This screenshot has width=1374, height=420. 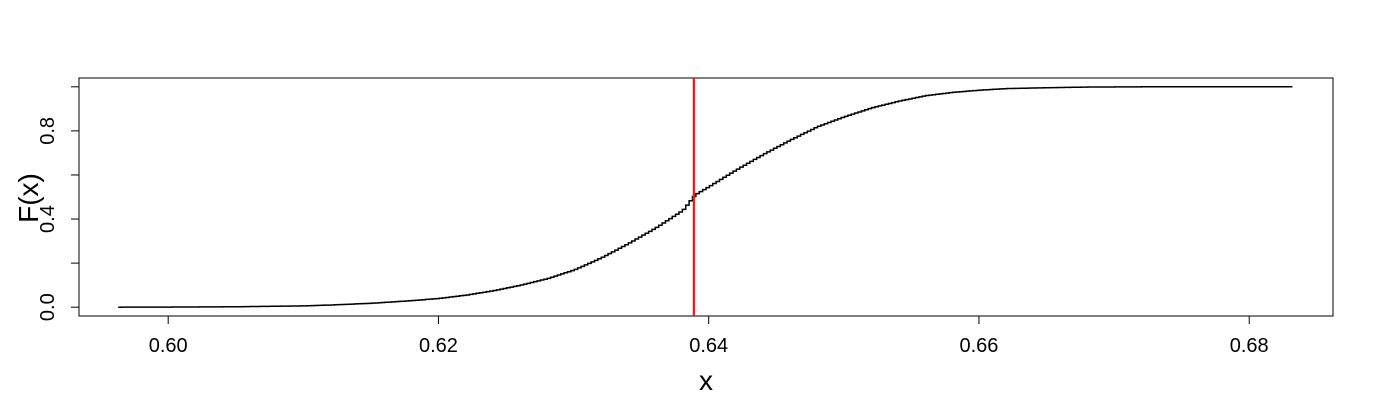 What do you see at coordinates (168, 346) in the screenshot?
I see `x-tick-label: 0.60` at bounding box center [168, 346].